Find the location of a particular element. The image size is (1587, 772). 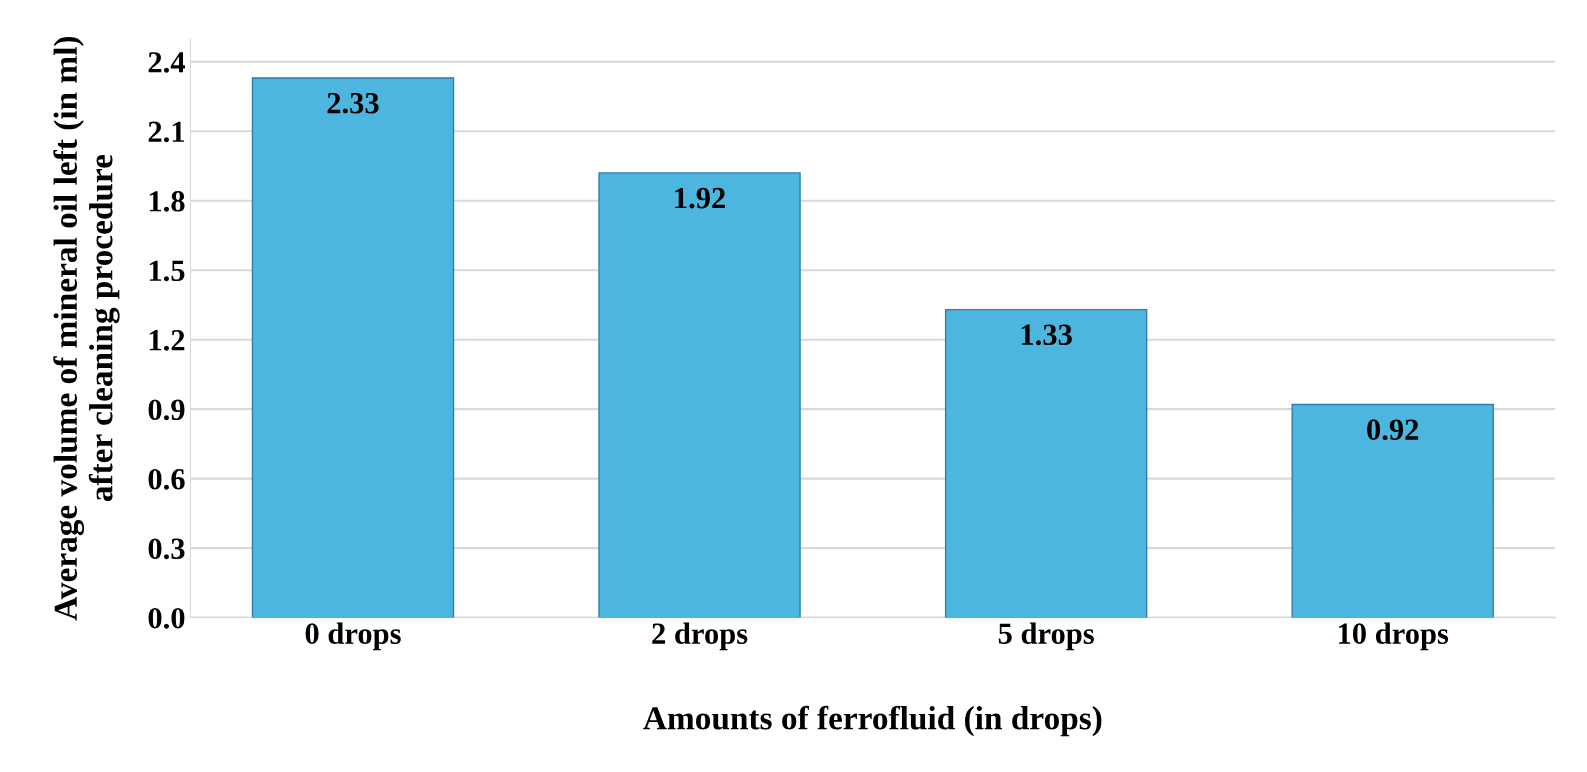

x-tick-label: 2 drops is located at coordinates (700, 636).